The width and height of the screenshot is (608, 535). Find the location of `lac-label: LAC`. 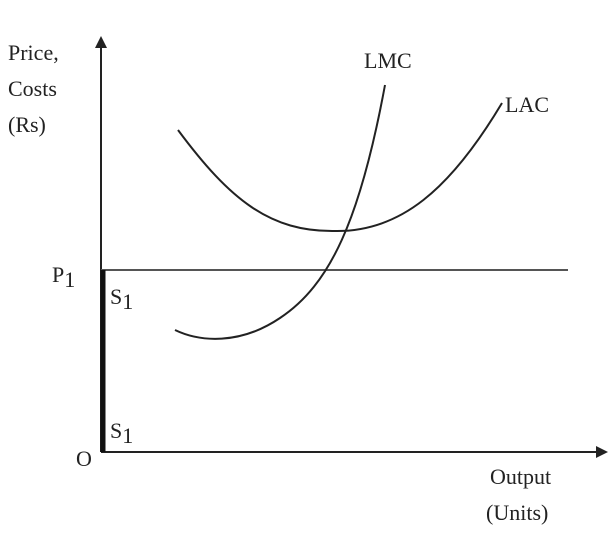

lac-label: LAC is located at coordinates (527, 104).